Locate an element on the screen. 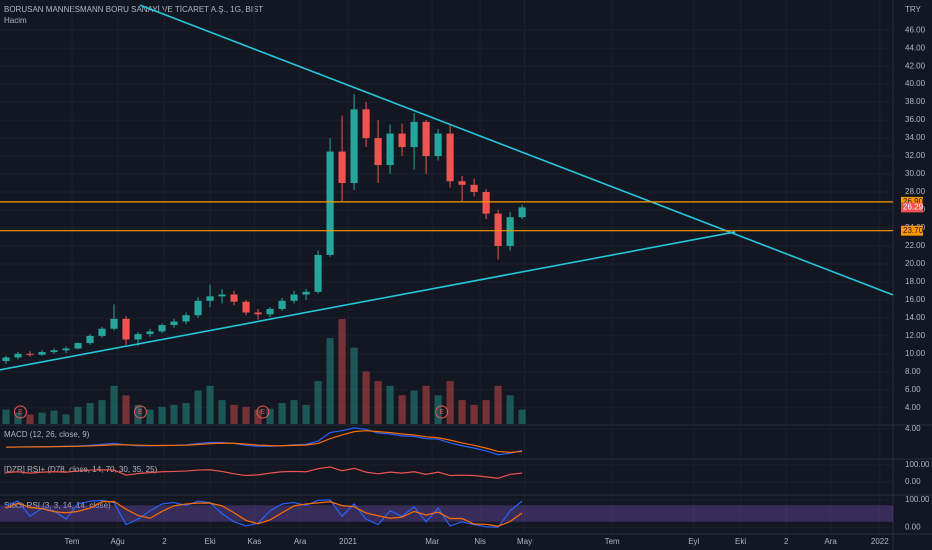  band is located at coordinates (446, 513).